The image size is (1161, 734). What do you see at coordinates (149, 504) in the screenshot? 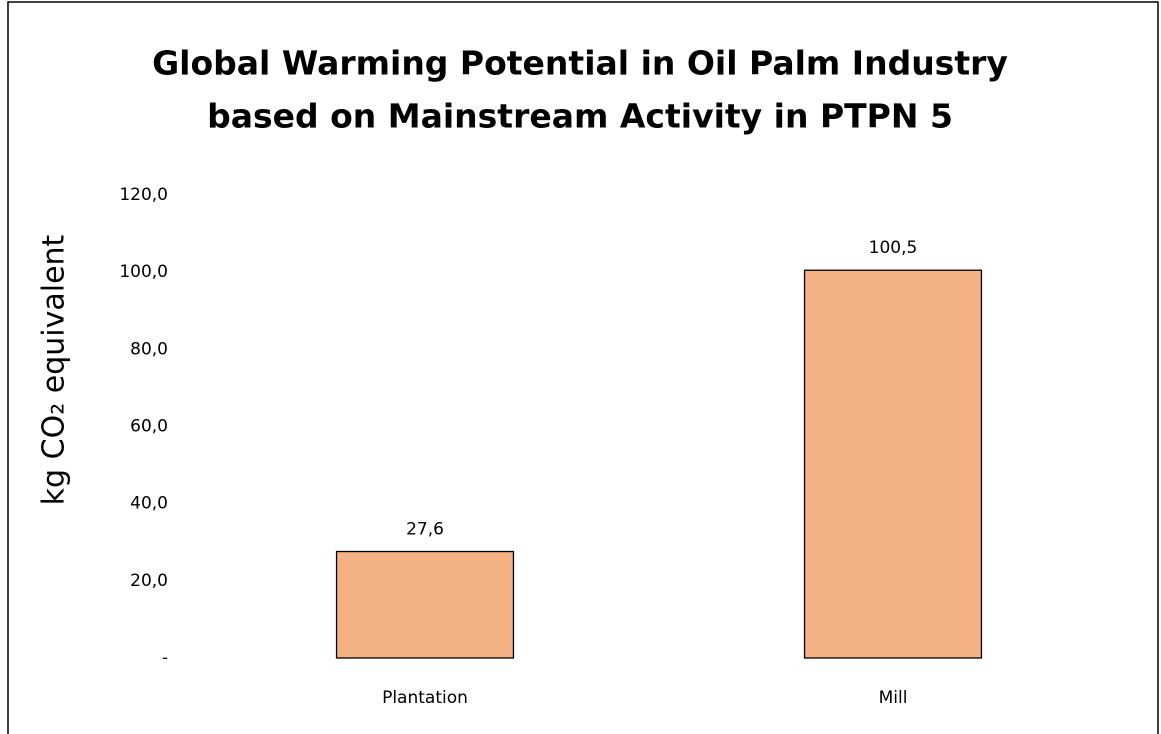
I see `y-tick-label: 40,0` at bounding box center [149, 504].